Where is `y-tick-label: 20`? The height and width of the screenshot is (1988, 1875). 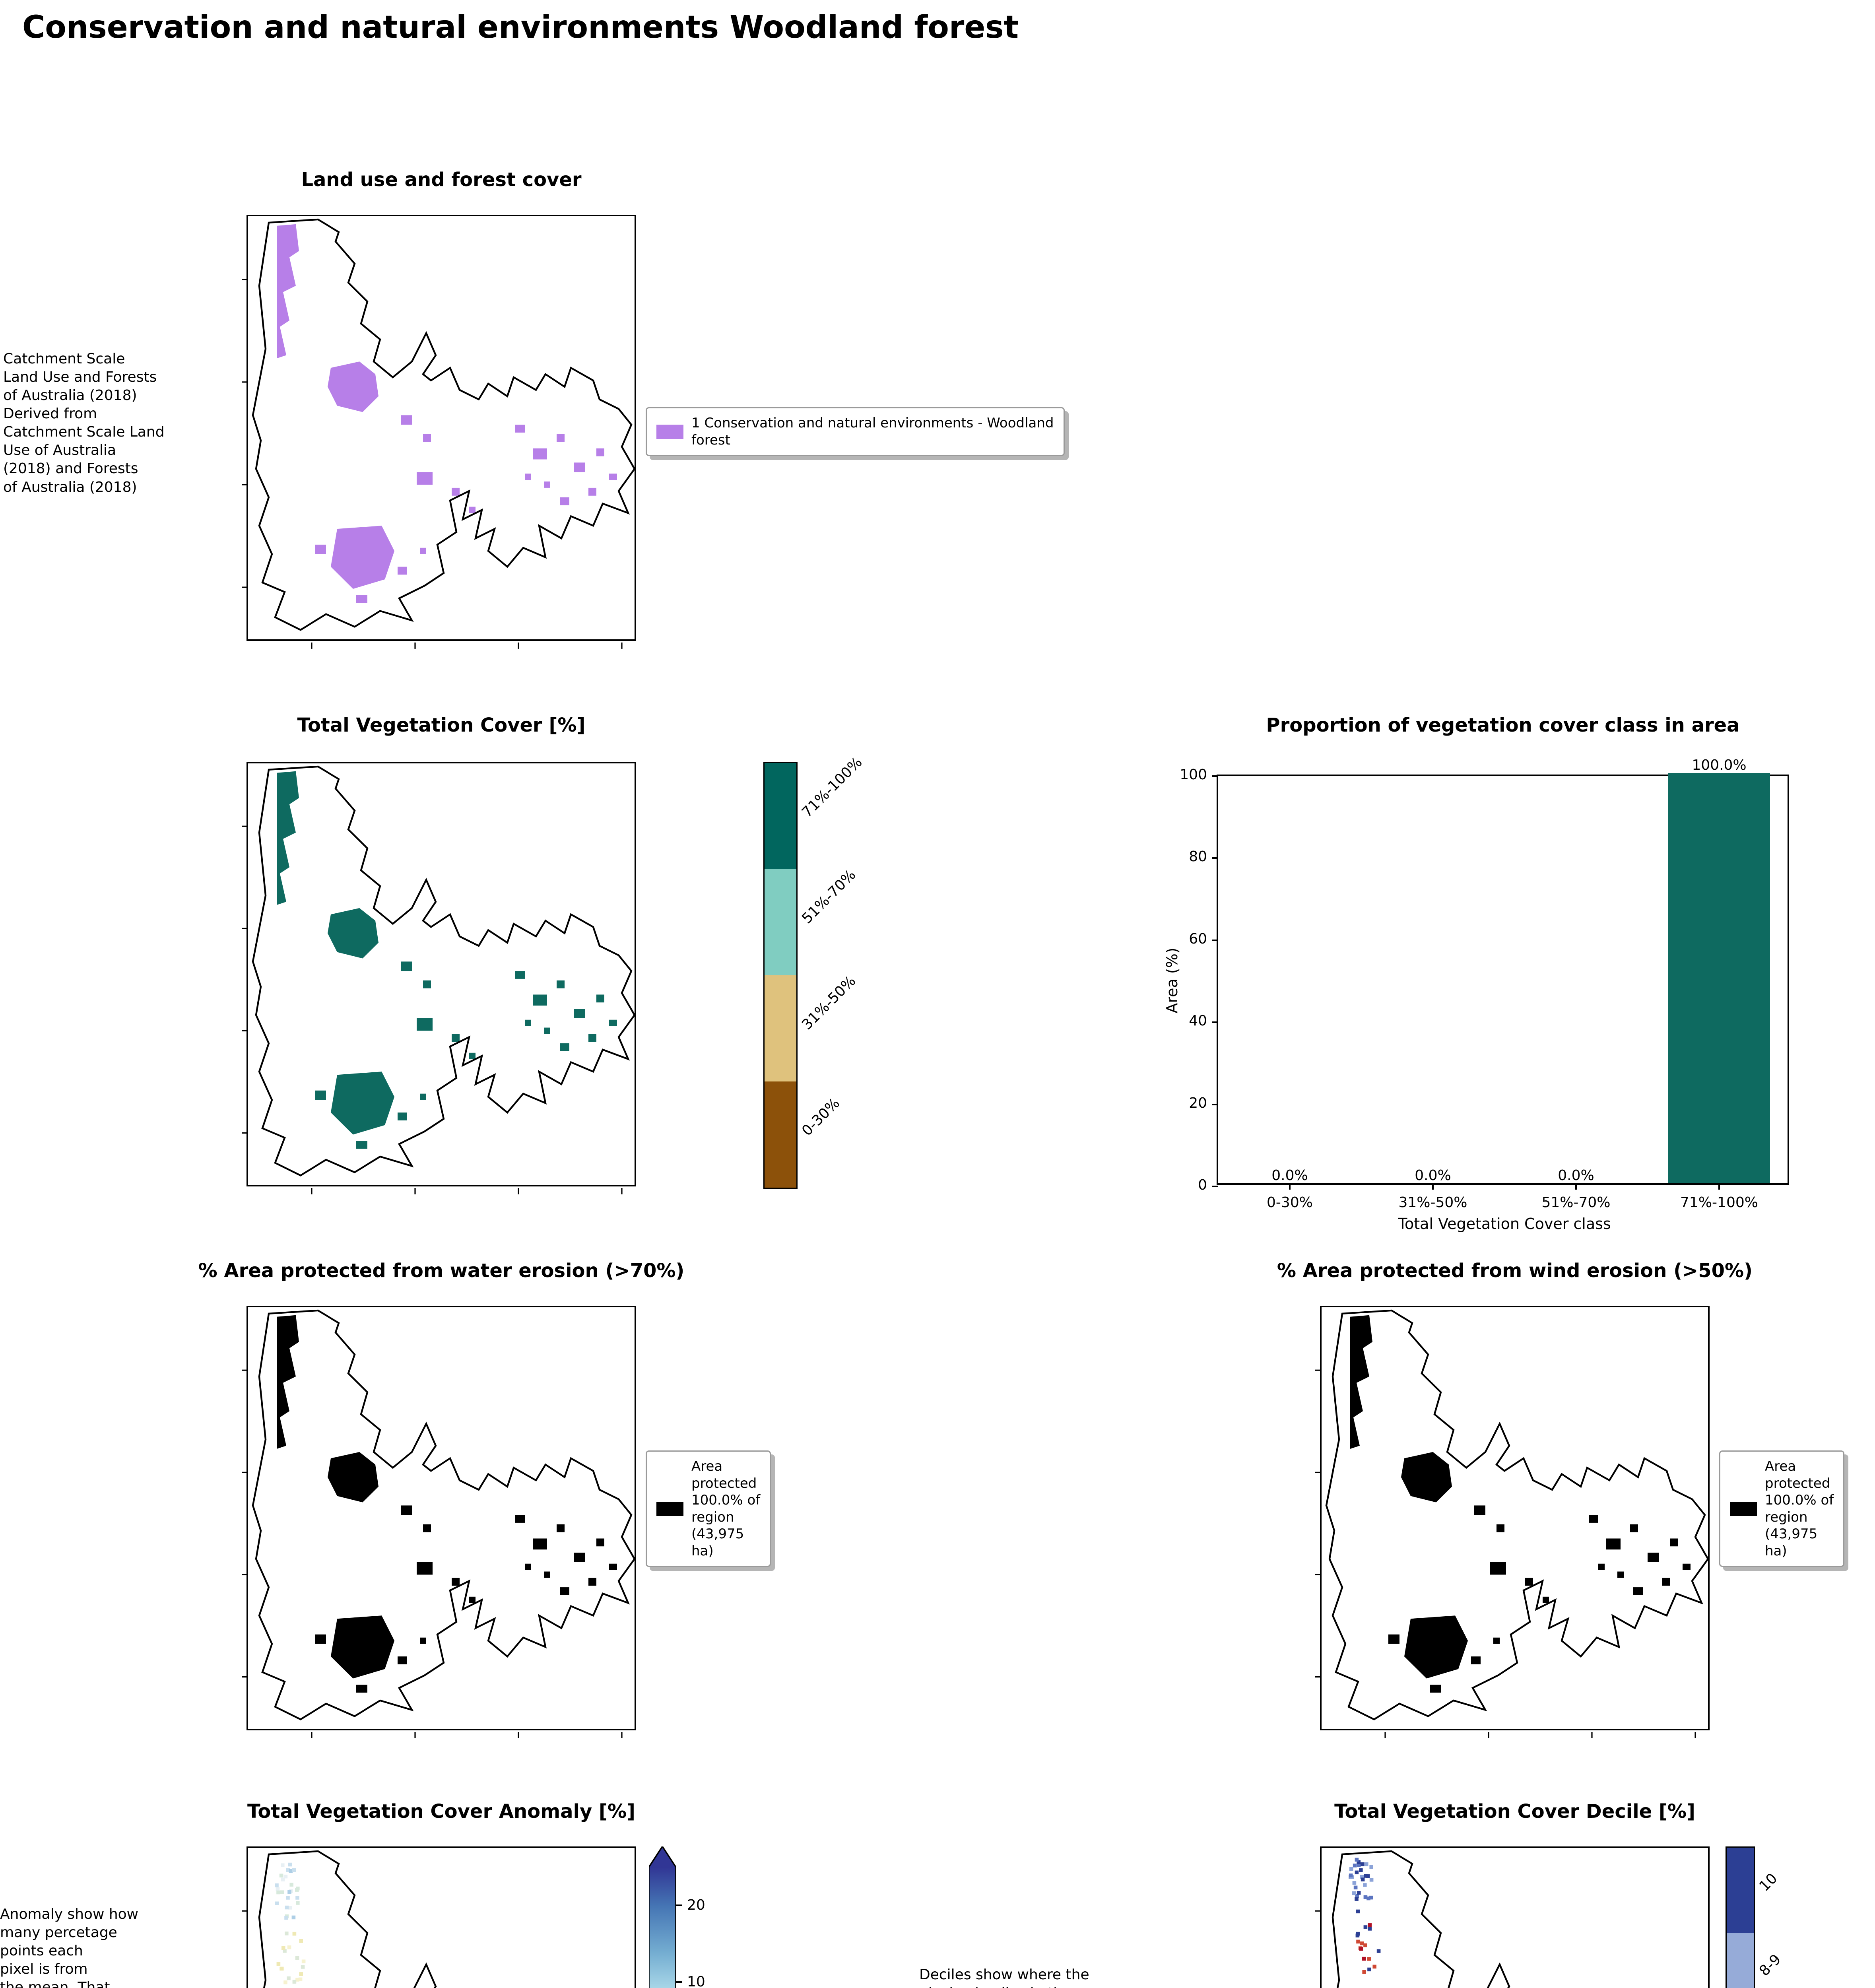 y-tick-label: 20 is located at coordinates (1198, 1103).